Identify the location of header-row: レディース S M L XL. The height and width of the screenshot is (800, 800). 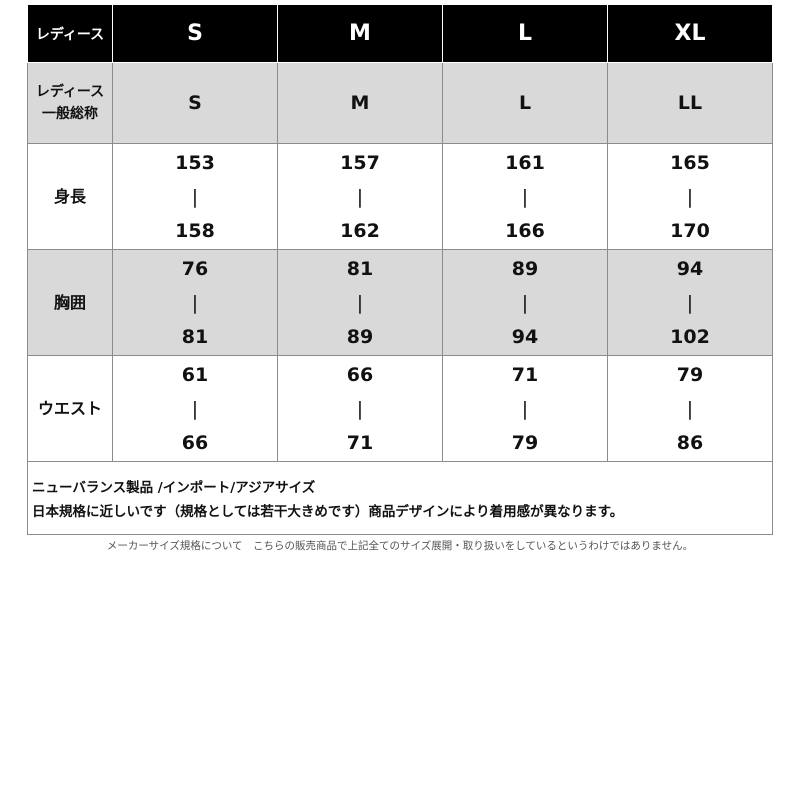
(400, 33).